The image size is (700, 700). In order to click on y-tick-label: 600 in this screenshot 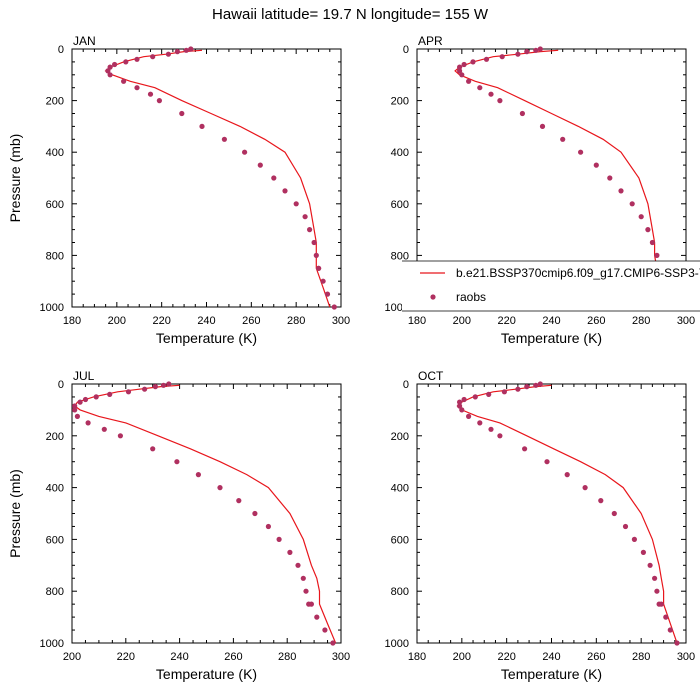, I will do `click(400, 540)`.